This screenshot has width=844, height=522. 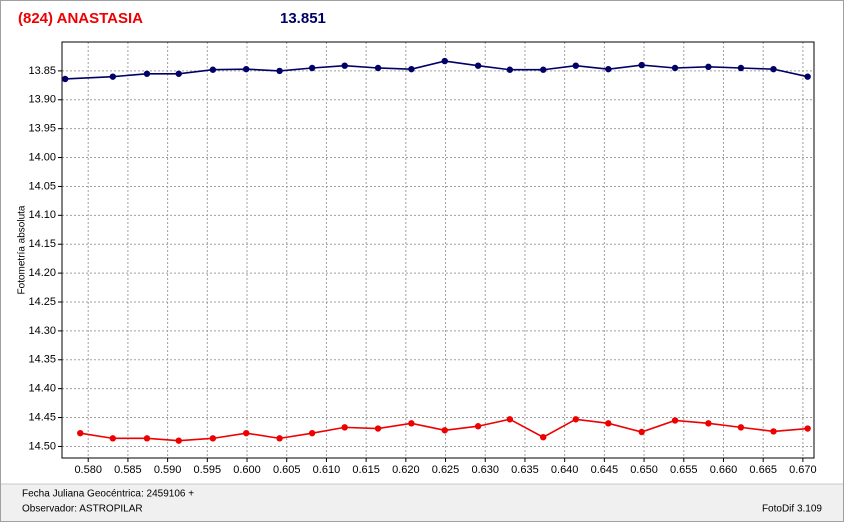 I want to click on x-tick-label: 0.665, so click(x=763, y=470).